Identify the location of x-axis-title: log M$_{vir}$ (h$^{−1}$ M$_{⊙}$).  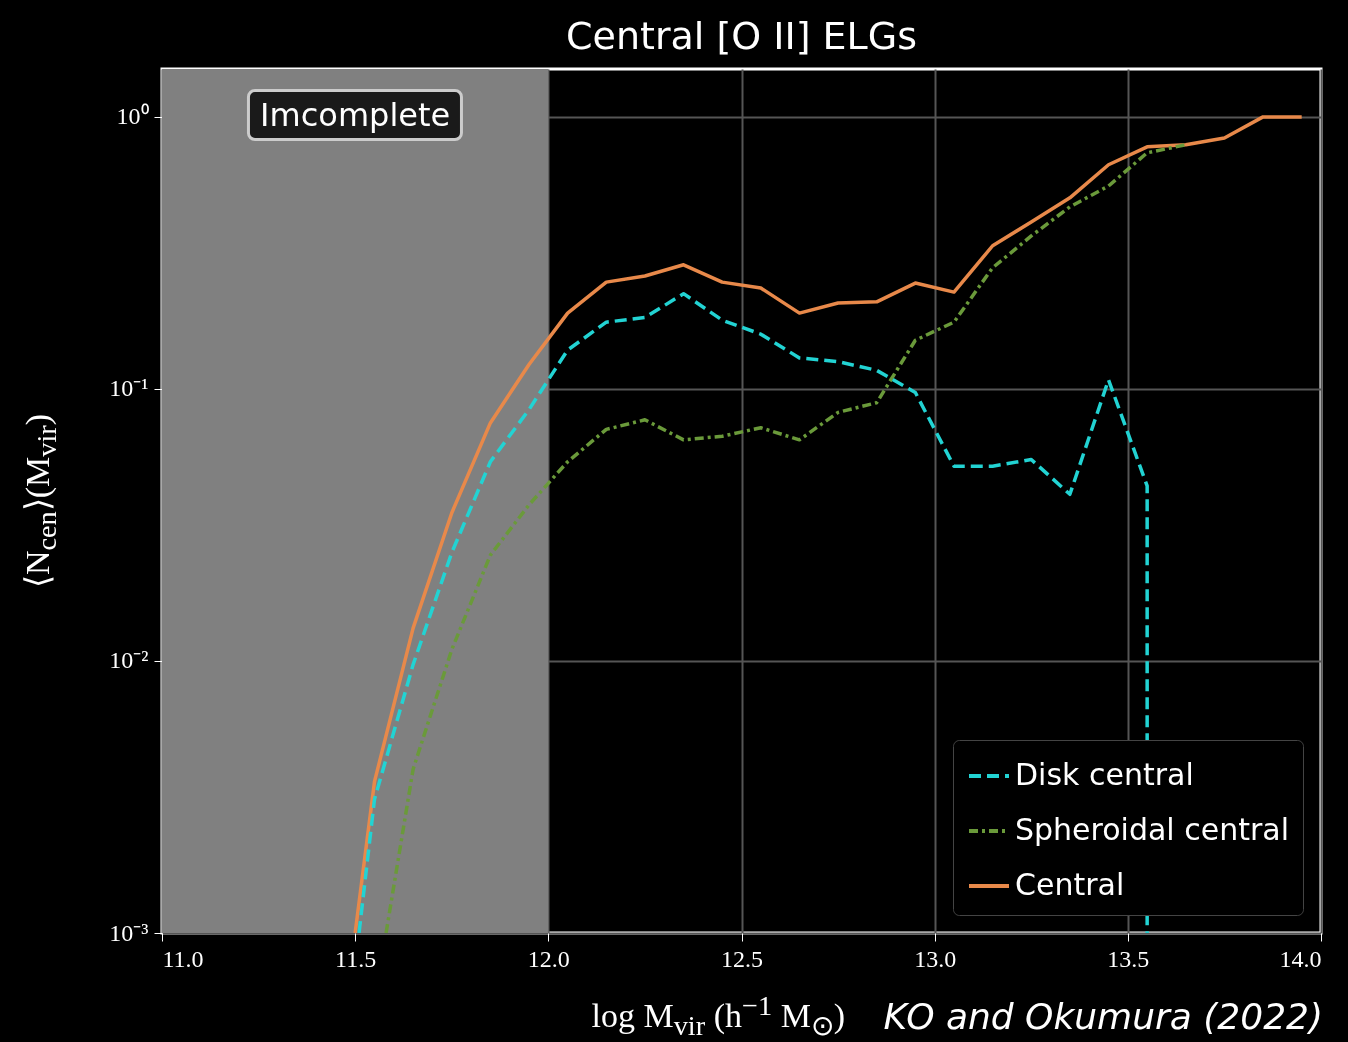
(718, 1016).